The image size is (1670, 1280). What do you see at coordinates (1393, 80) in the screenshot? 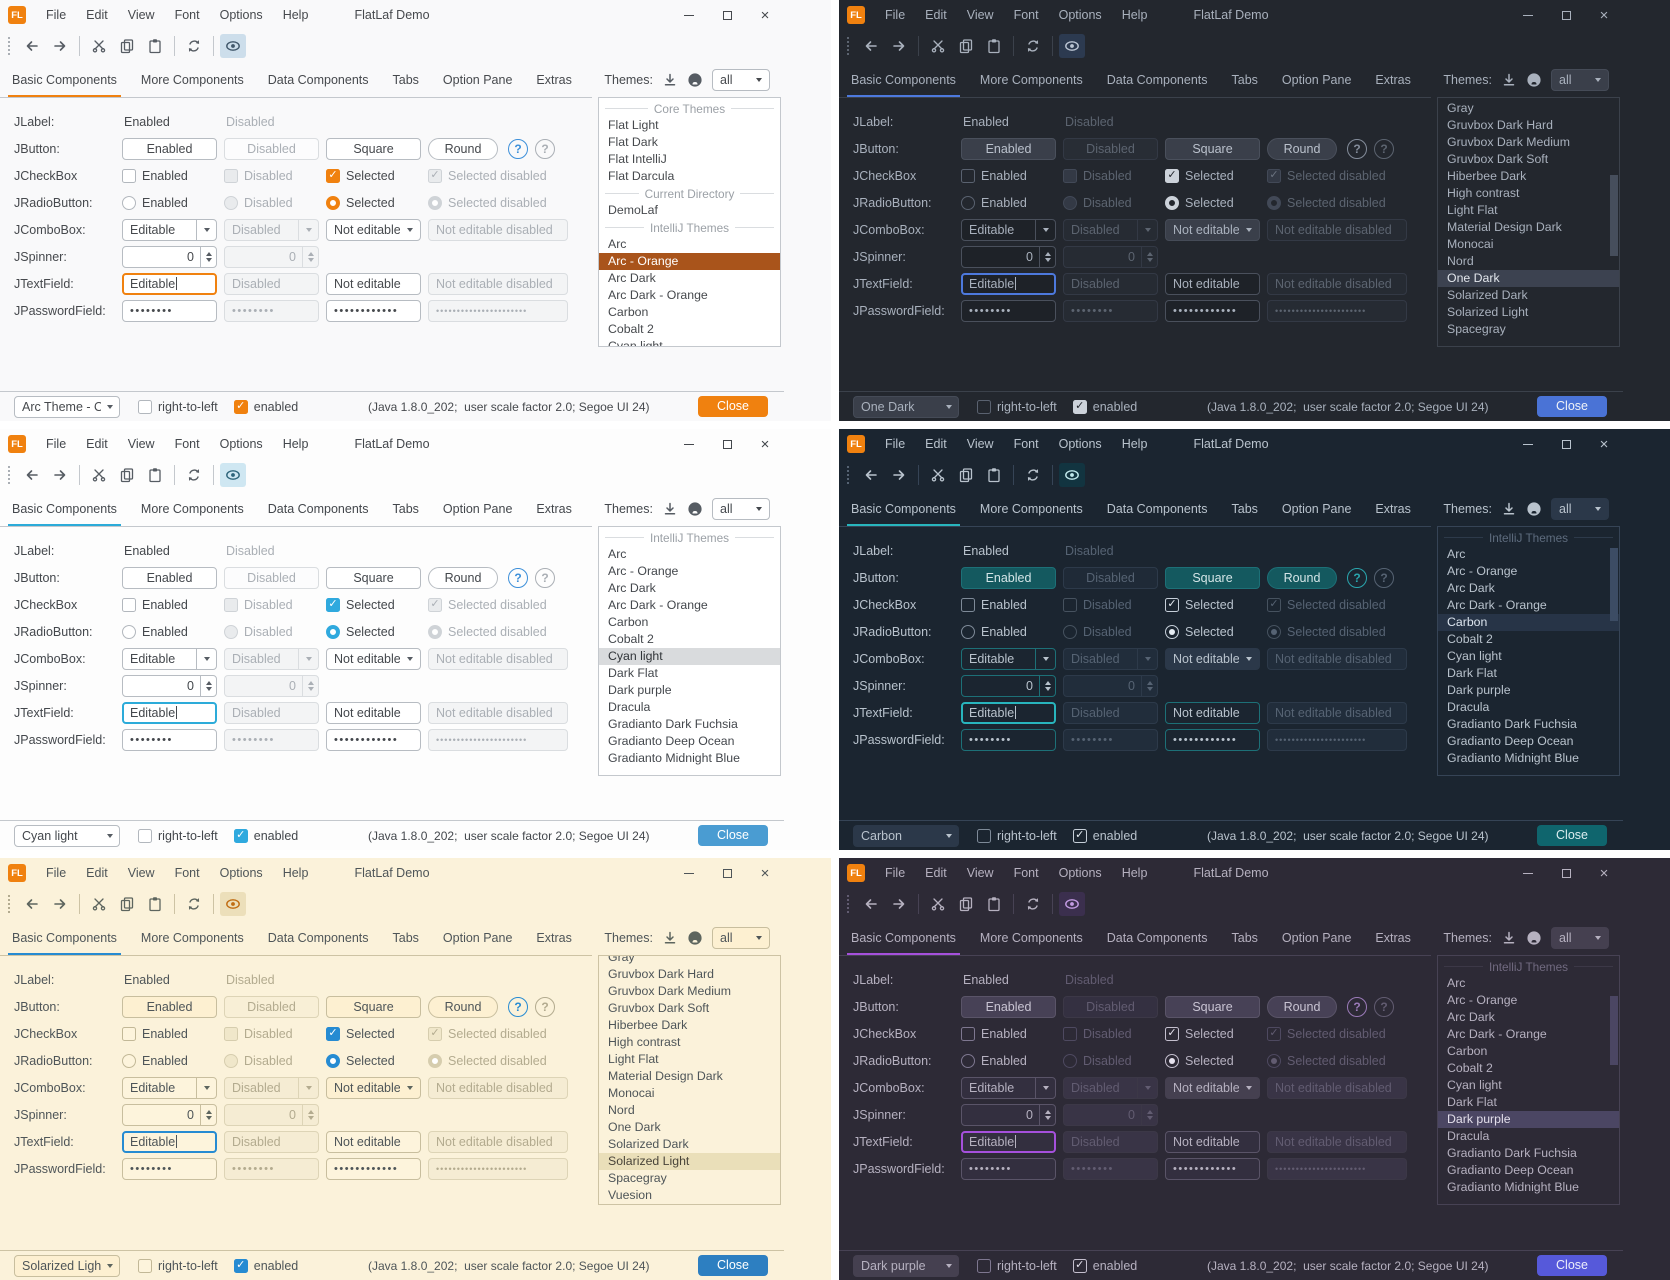
I see `tab-extras: Extras` at bounding box center [1393, 80].